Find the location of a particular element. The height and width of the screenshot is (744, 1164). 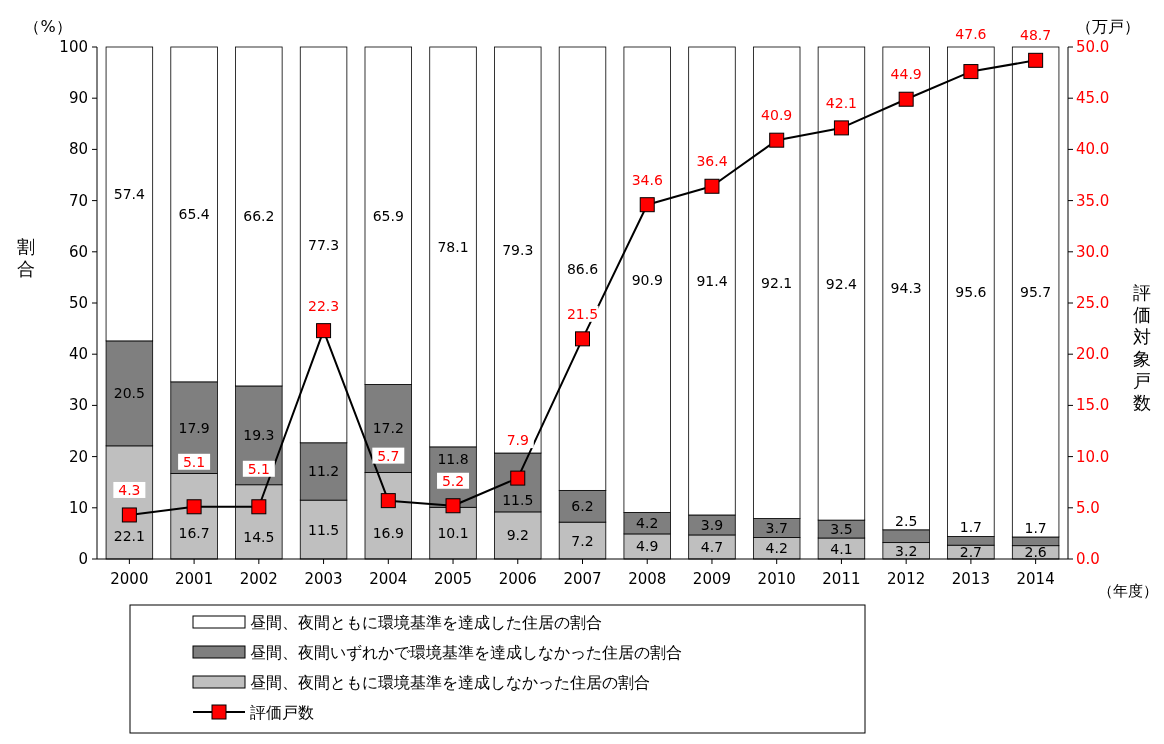

data-label: 42.1 is located at coordinates (841, 102).